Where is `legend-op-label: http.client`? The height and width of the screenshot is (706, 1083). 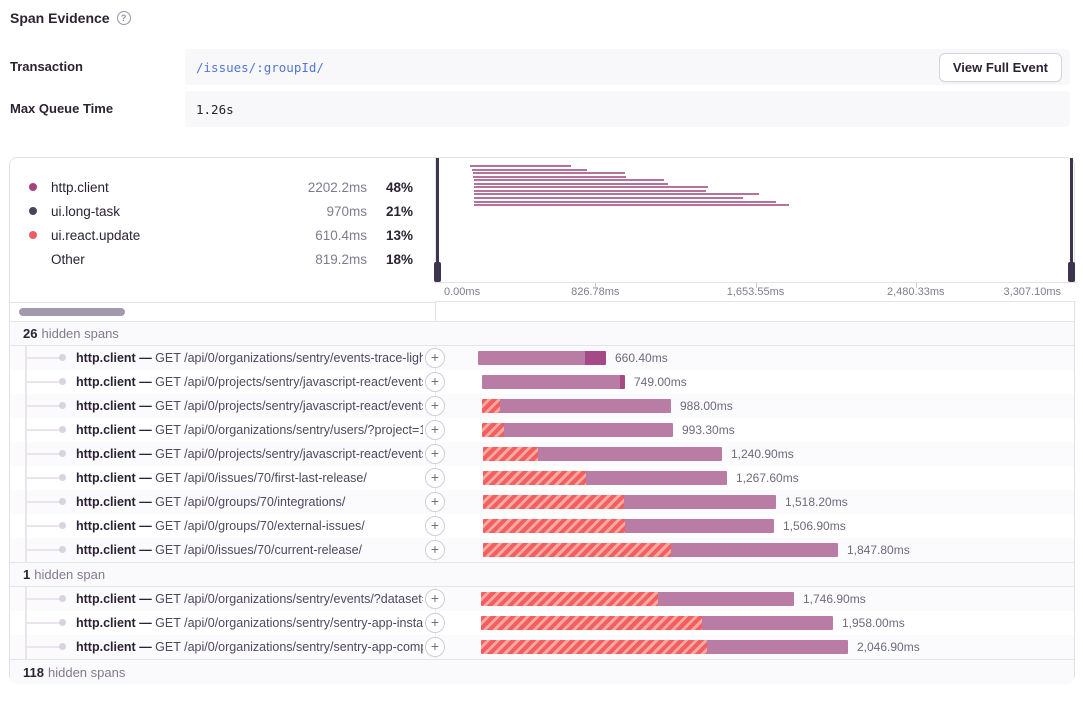 legend-op-label: http.client is located at coordinates (80, 187).